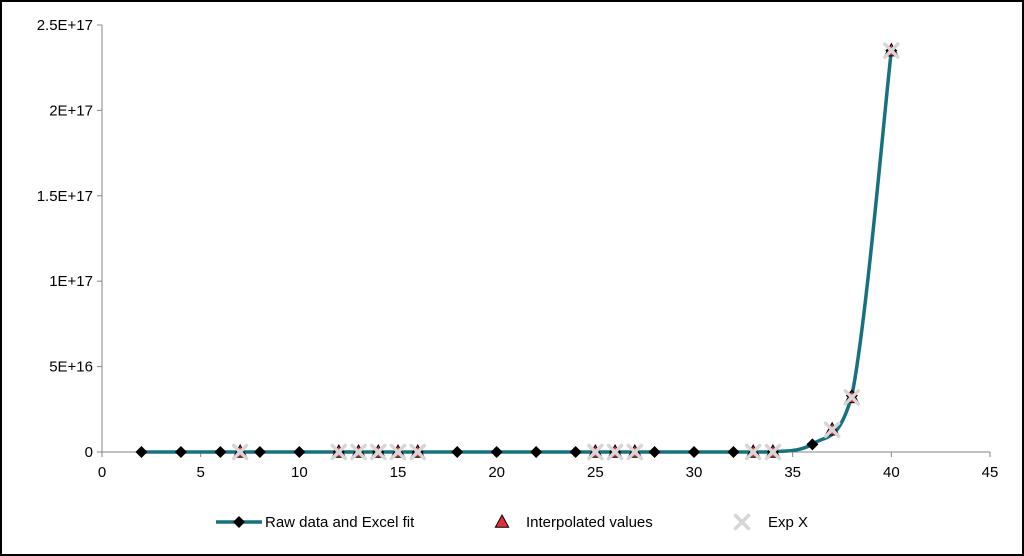 Image resolution: width=1024 pixels, height=556 pixels. Describe the element at coordinates (340, 522) in the screenshot. I see `legend-label-raw: Raw data and Excel fit` at that location.